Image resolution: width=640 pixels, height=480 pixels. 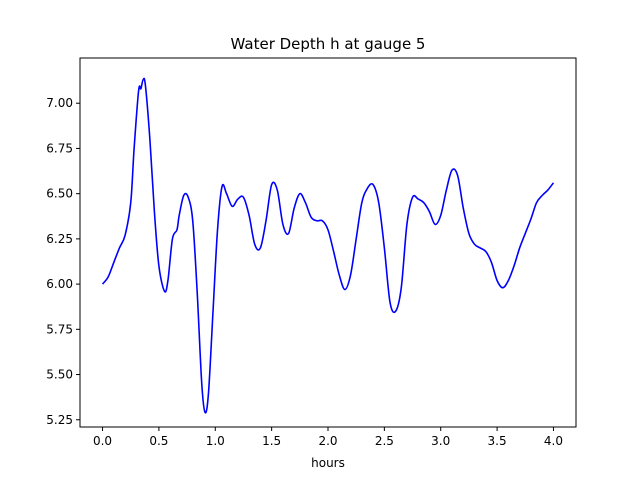 I want to click on chart-title: Water Depth h at gauge 5, so click(x=328, y=44).